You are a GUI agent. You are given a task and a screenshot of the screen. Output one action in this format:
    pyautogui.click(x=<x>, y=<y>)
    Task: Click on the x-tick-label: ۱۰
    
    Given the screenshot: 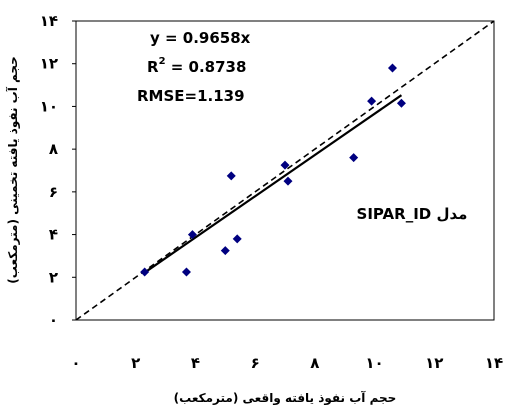 What is the action you would take?
    pyautogui.click(x=374, y=363)
    